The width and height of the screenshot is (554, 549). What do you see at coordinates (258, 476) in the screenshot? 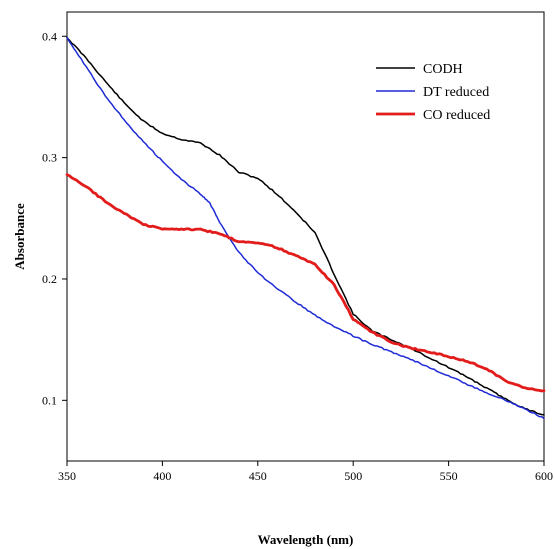
I see `x-tick-label: 450` at bounding box center [258, 476].